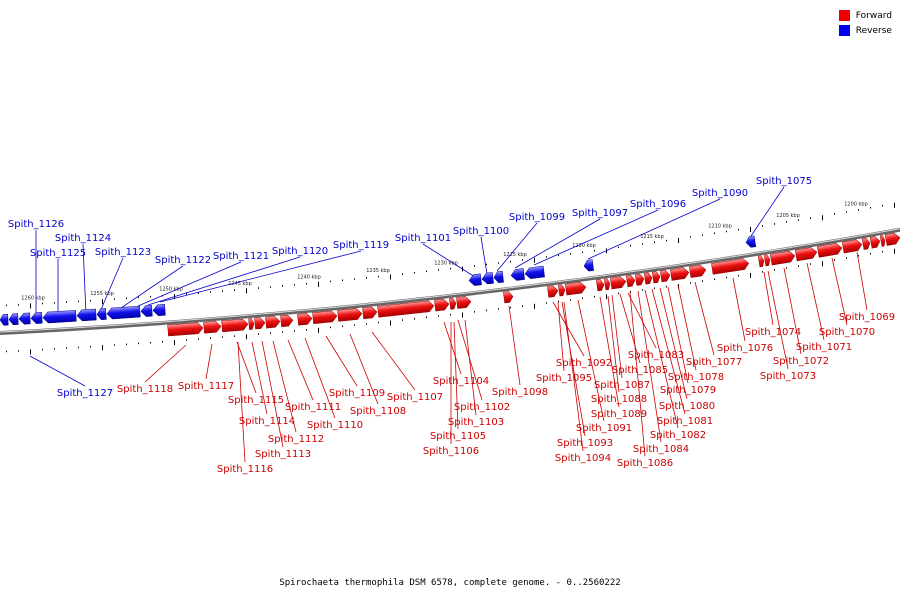 This screenshot has height=600, width=900. Describe the element at coordinates (361, 245) in the screenshot. I see `gene-label-spith-1119: Spith_1119` at that location.